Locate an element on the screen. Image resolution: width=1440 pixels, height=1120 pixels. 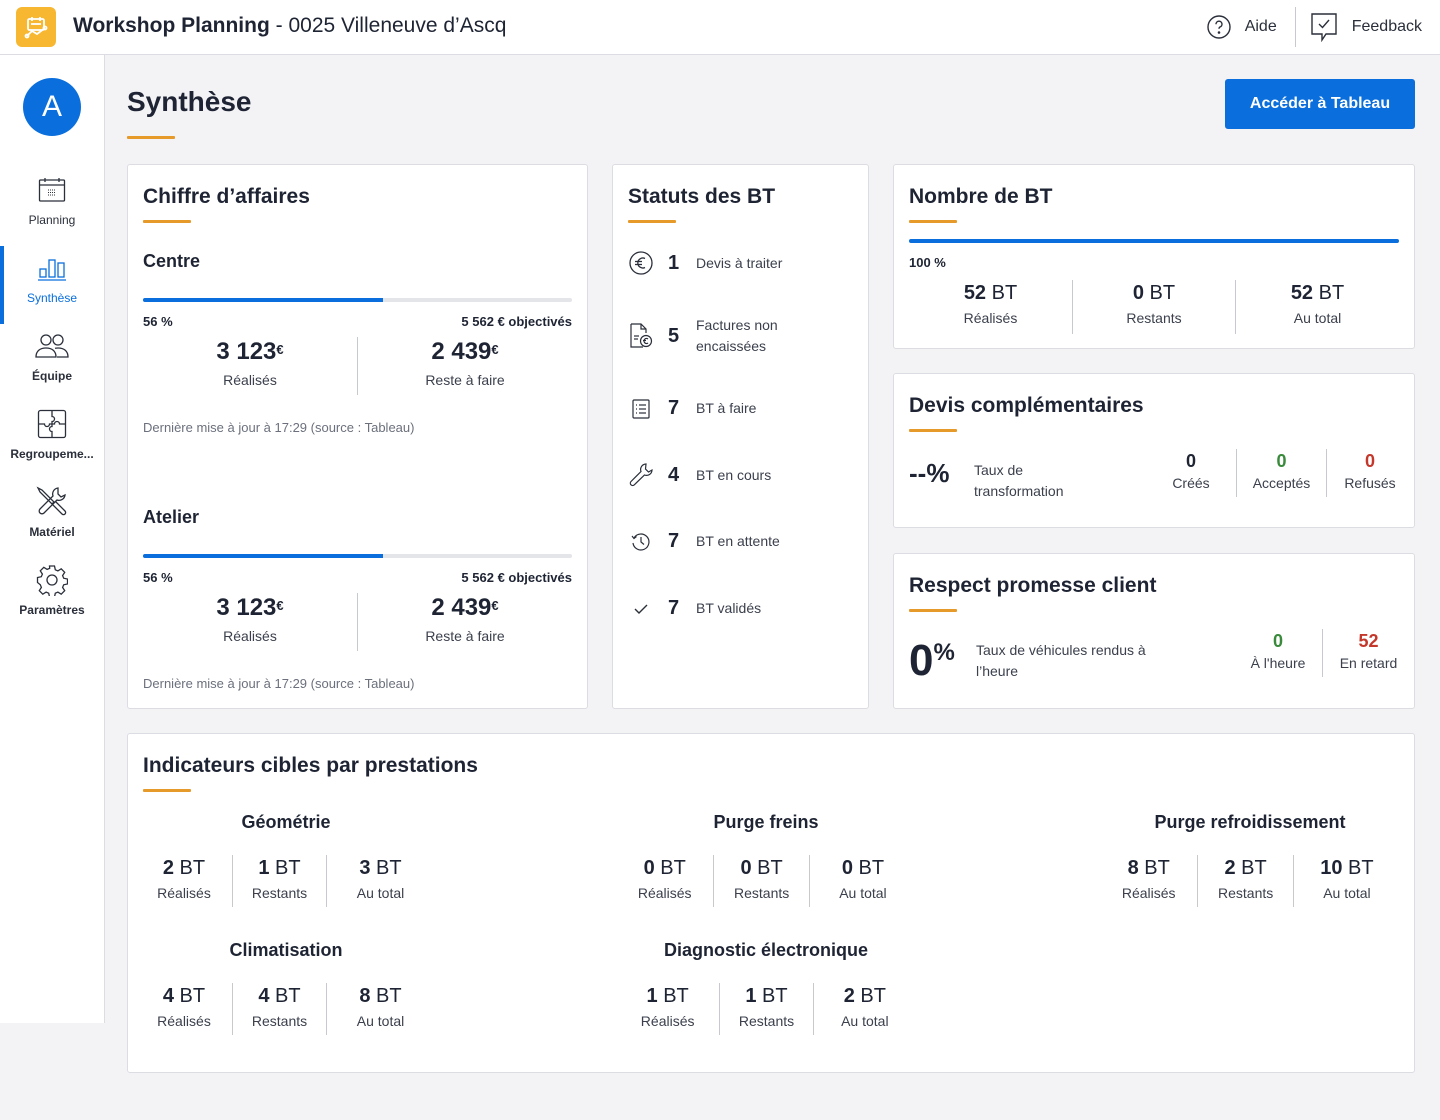
status-row-devis: 1 Devis à traiter is located at coordinates (743, 263).